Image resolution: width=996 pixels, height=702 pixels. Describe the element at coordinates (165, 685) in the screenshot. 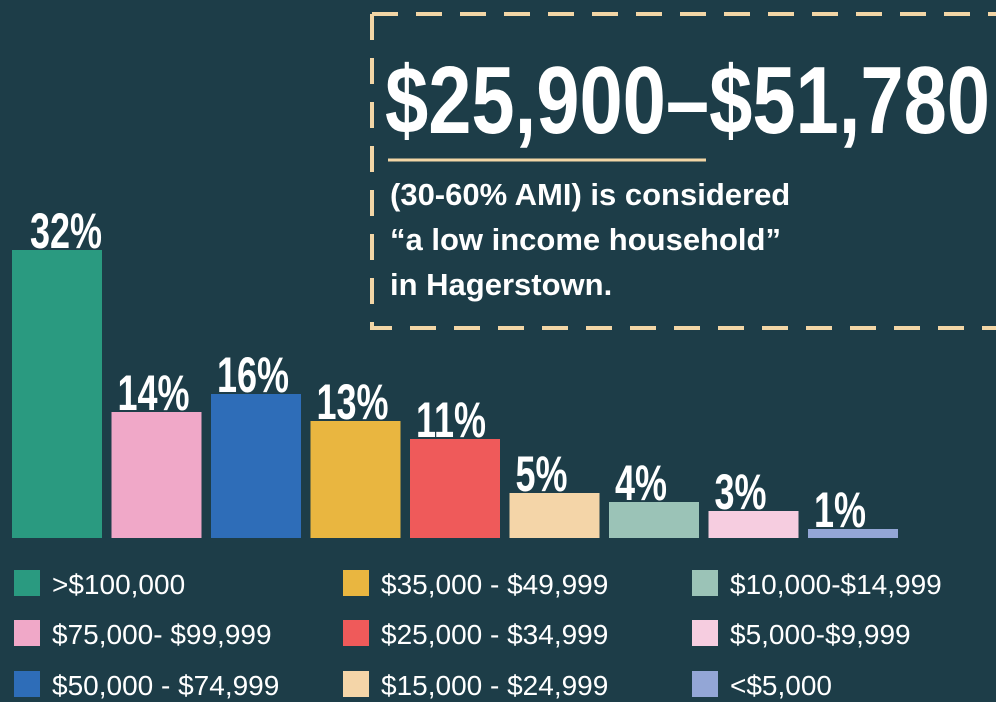

I see `legend-label: $50,000 - $74,999` at that location.